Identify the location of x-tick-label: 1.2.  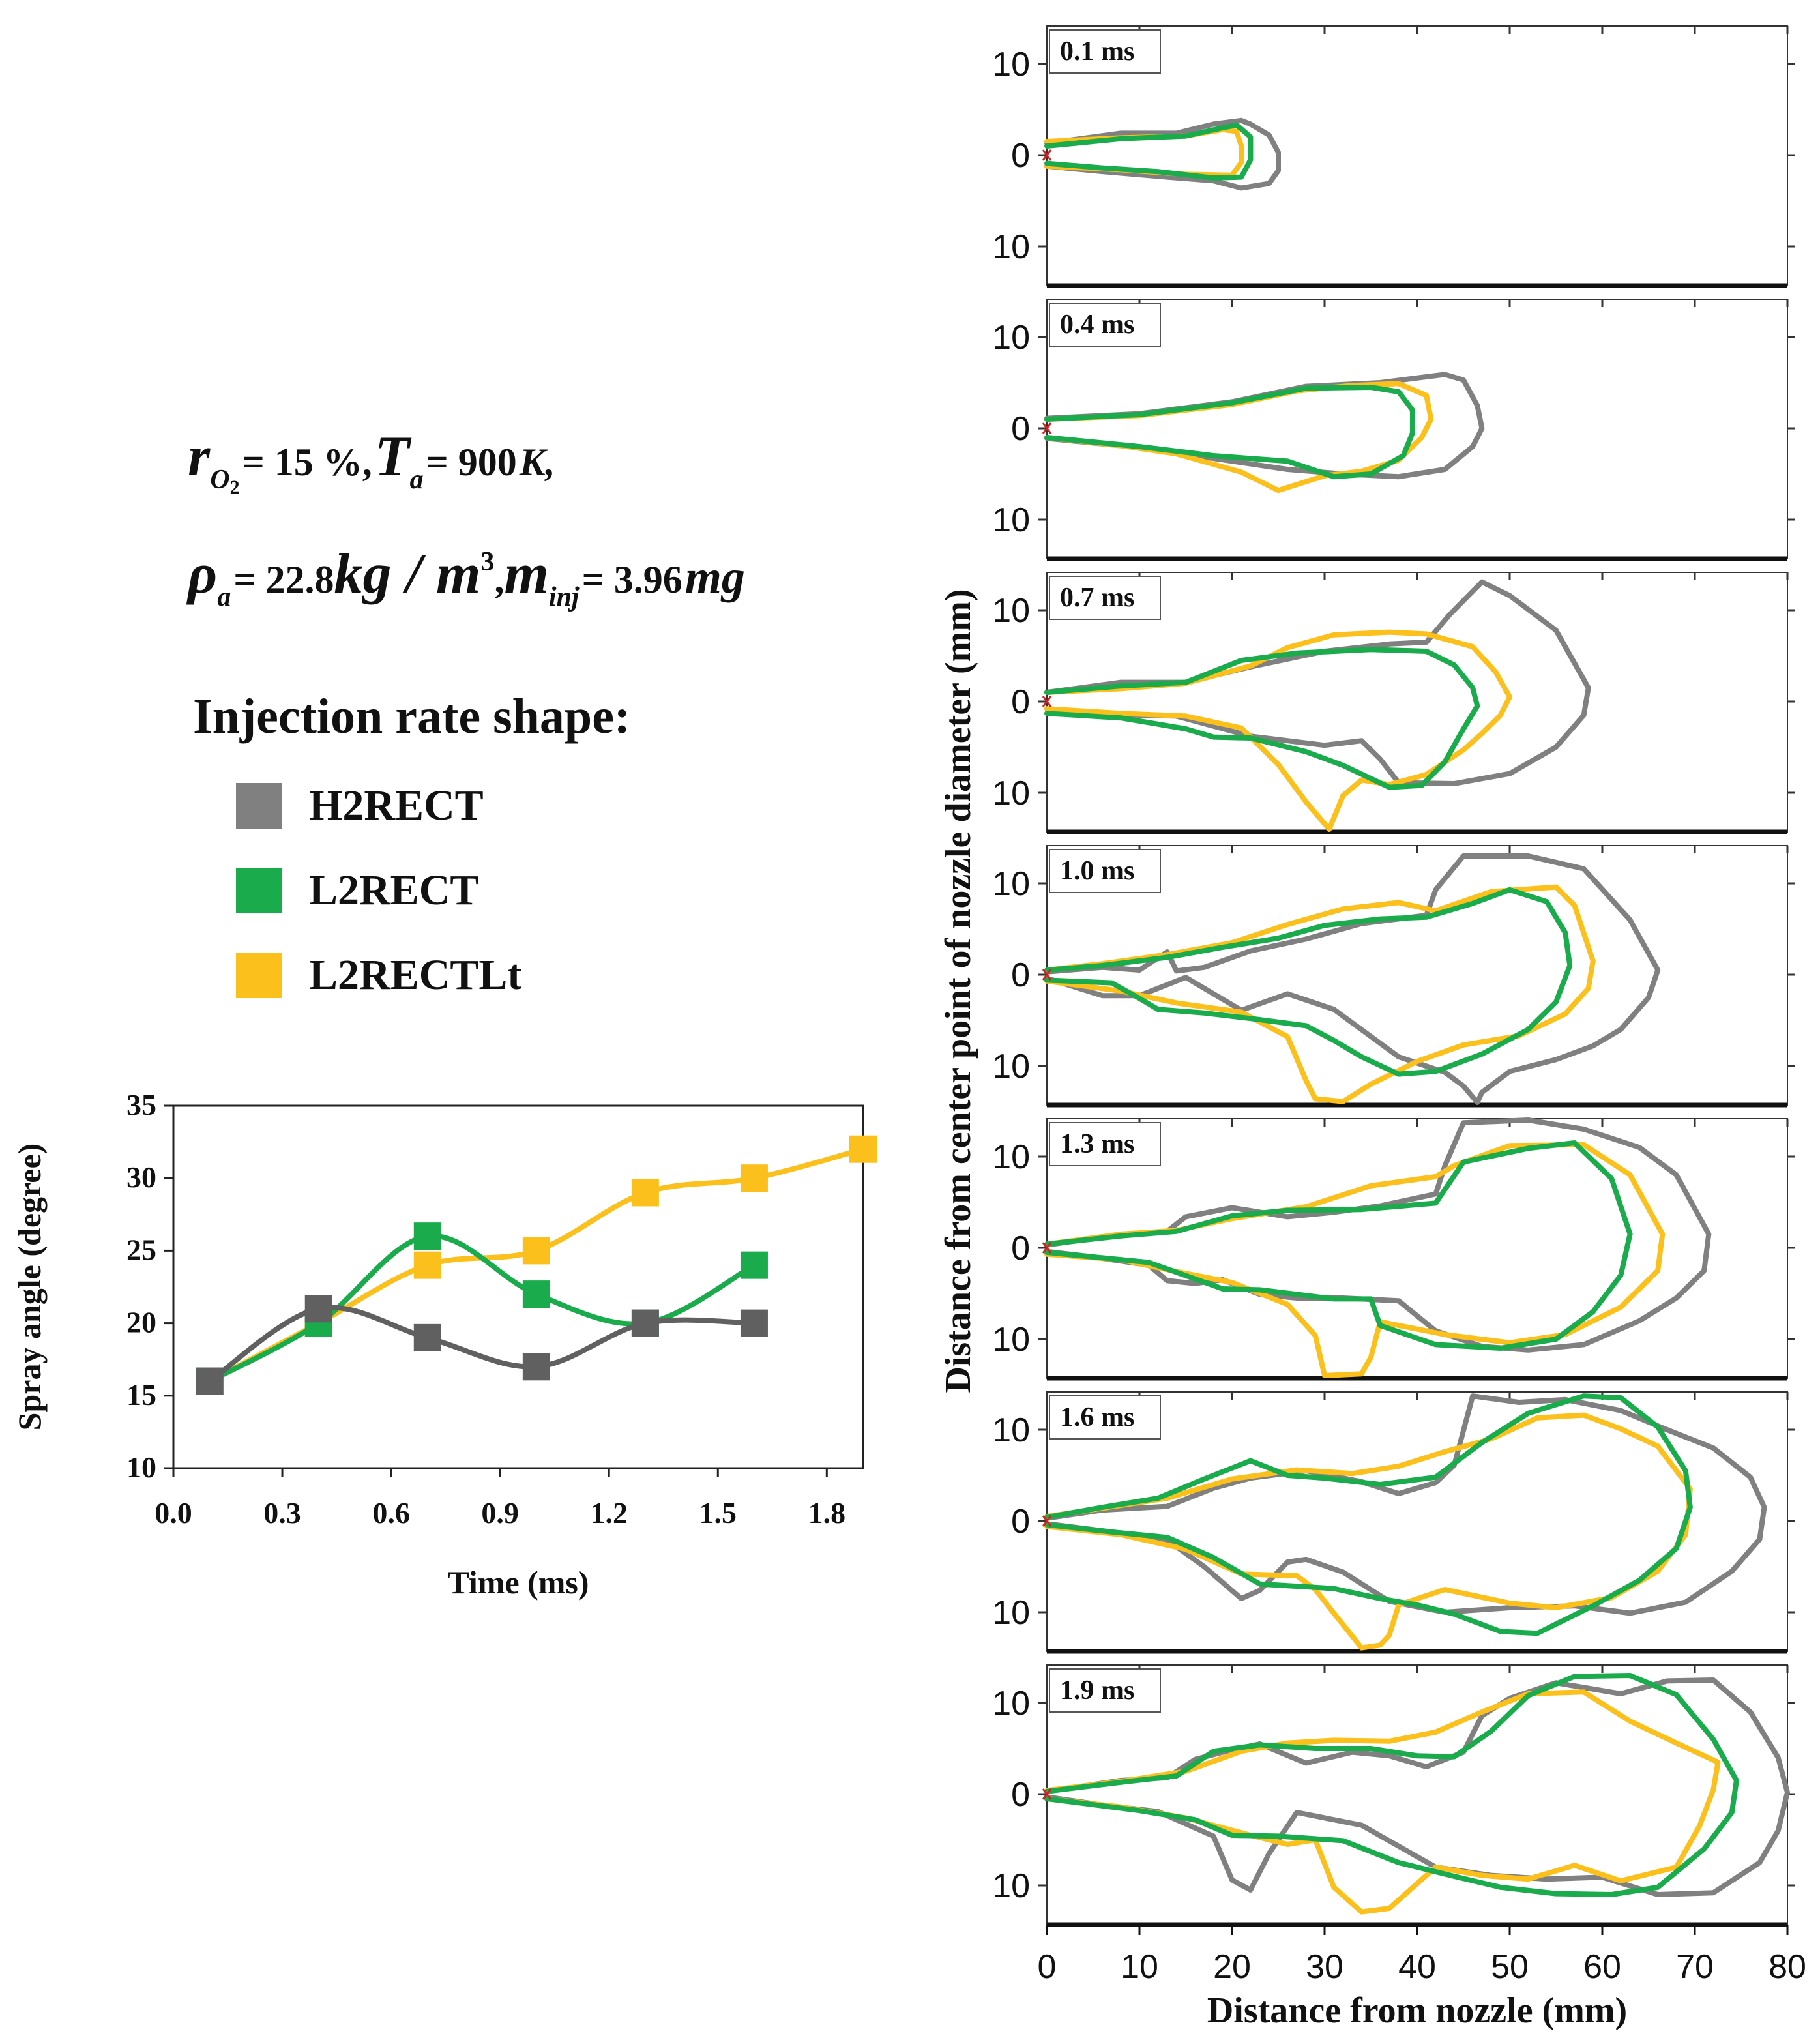
(609, 1512).